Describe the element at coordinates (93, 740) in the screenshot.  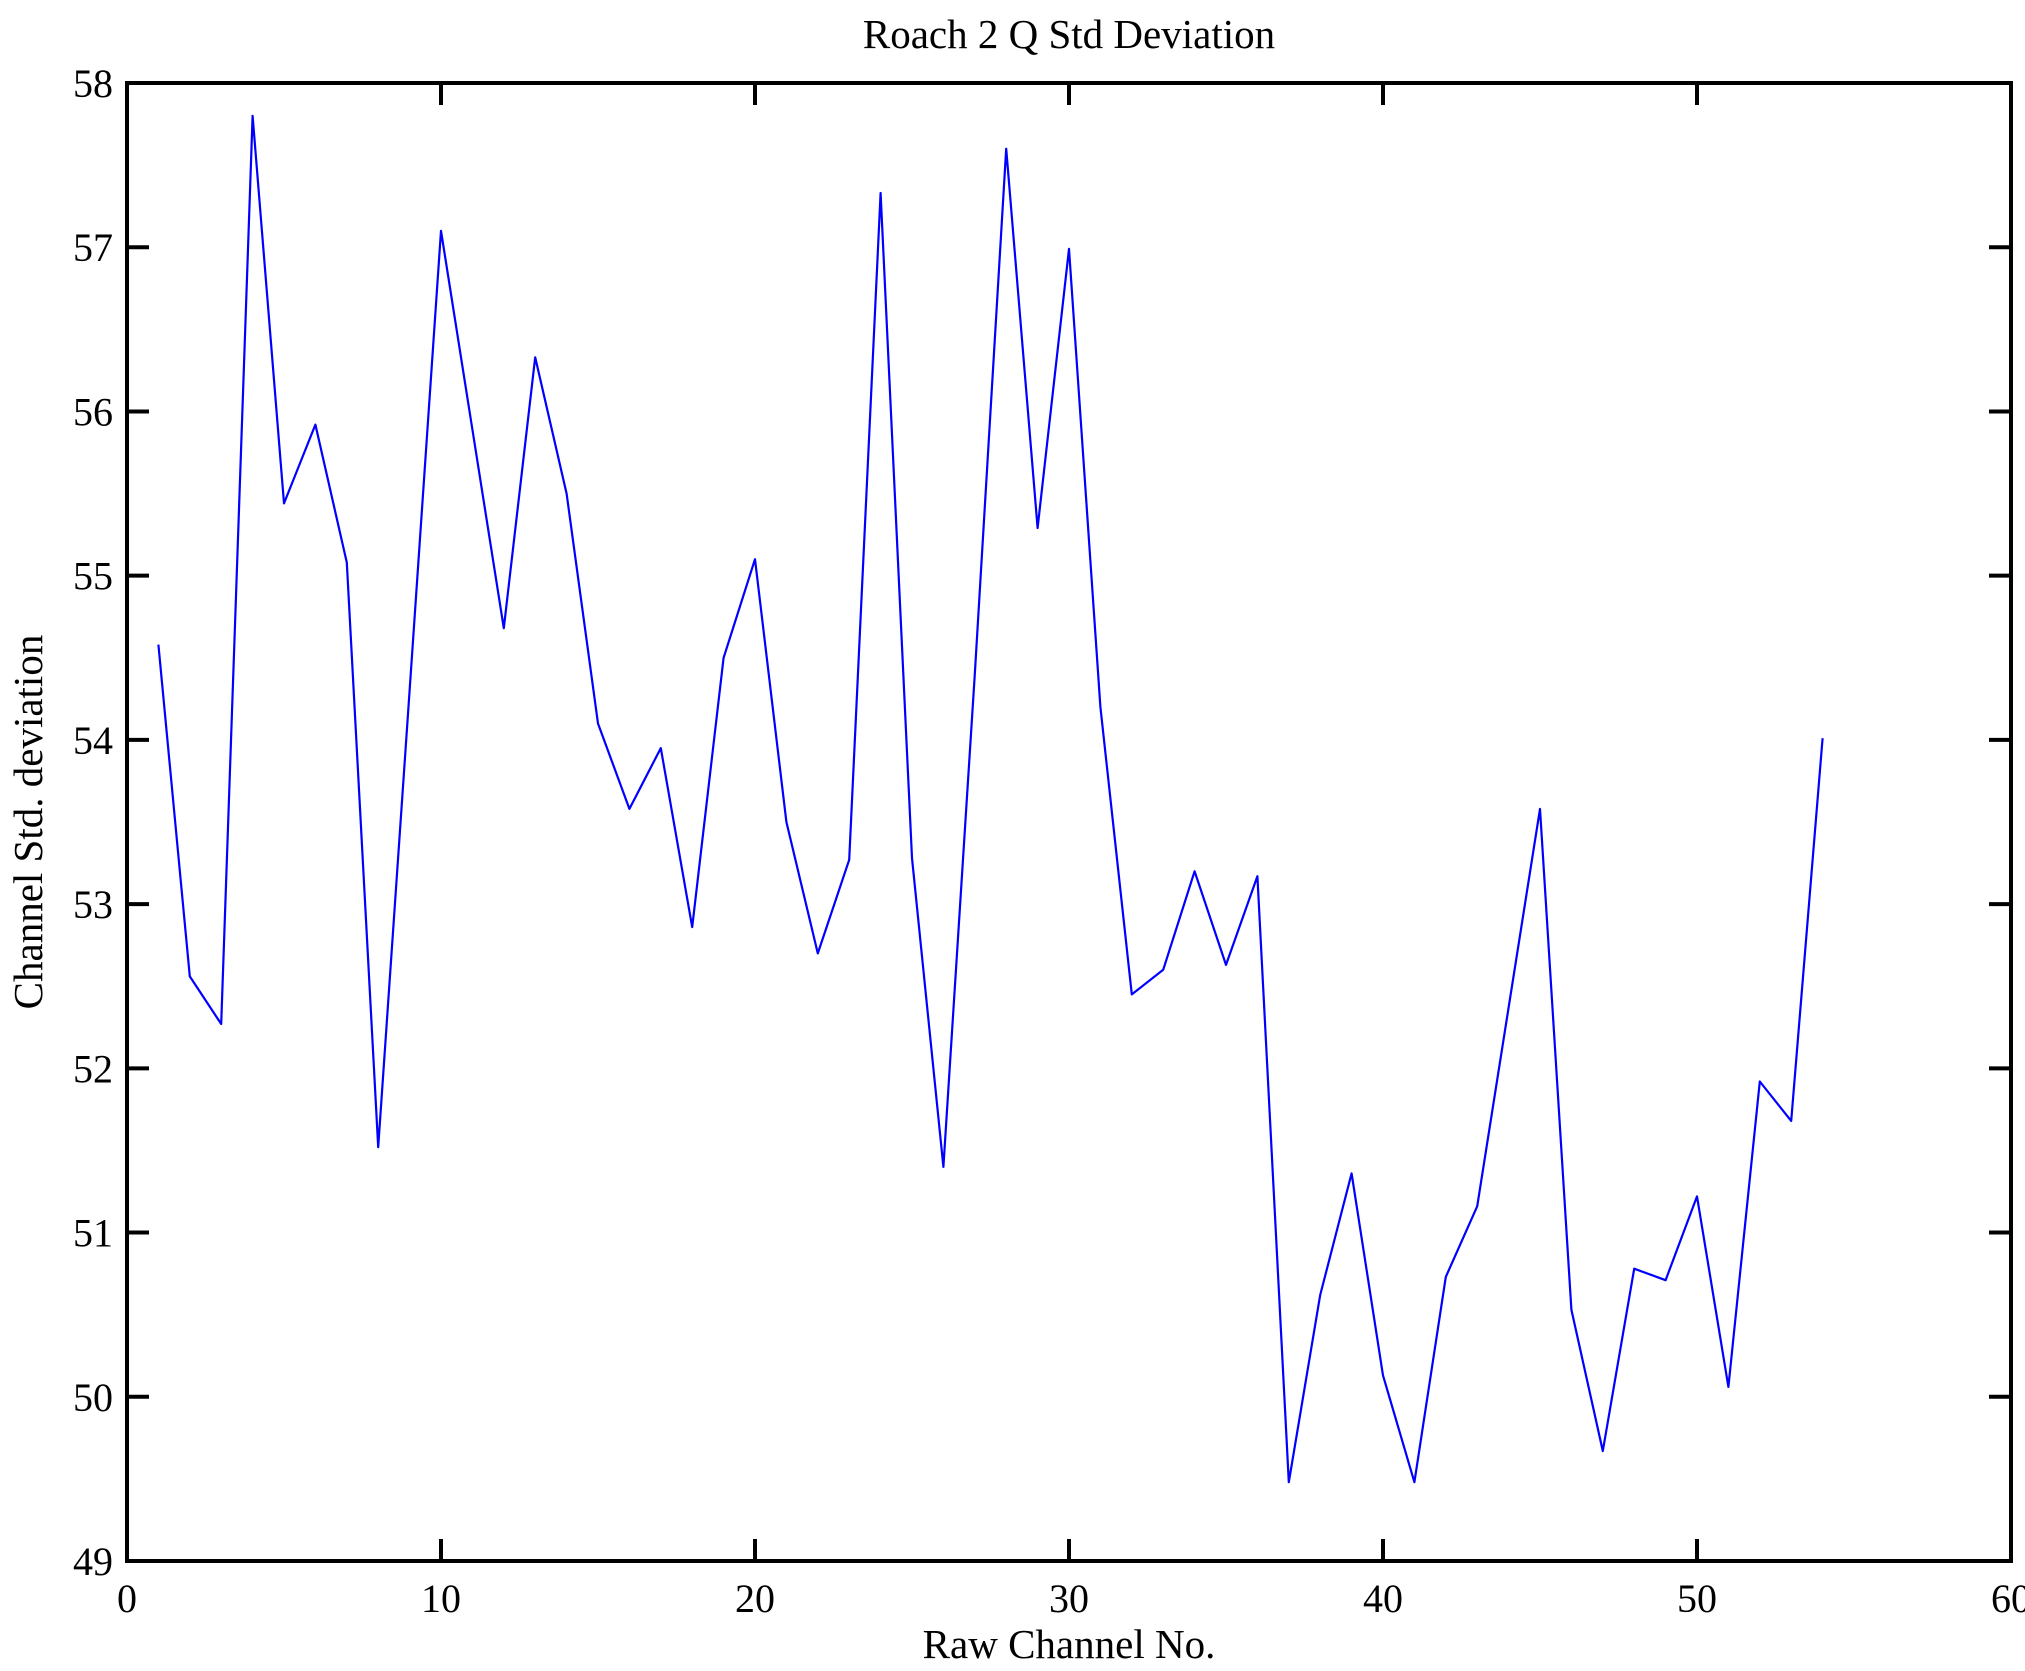
I see `y-tick-label: 54` at that location.